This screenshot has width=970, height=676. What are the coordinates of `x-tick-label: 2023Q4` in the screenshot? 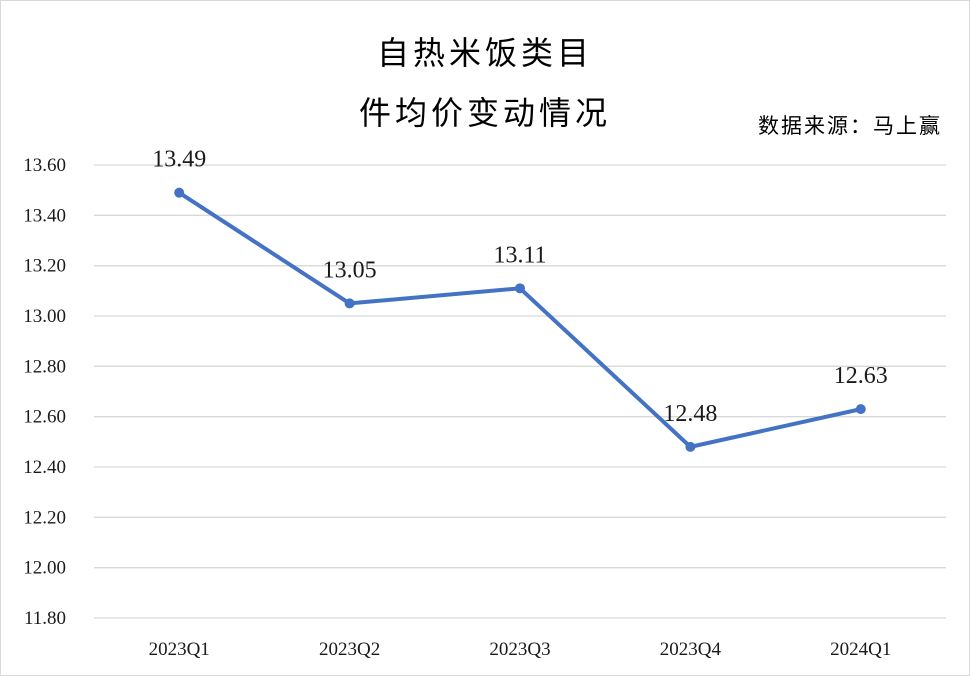 It's located at (691, 649).